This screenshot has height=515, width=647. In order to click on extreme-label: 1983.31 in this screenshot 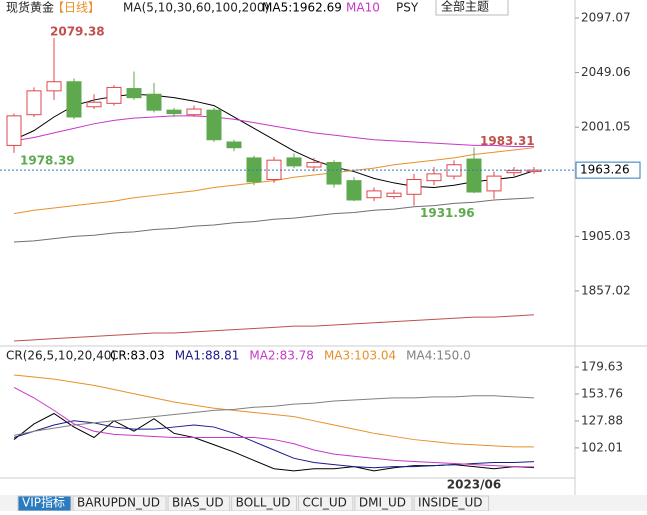, I will do `click(507, 141)`.